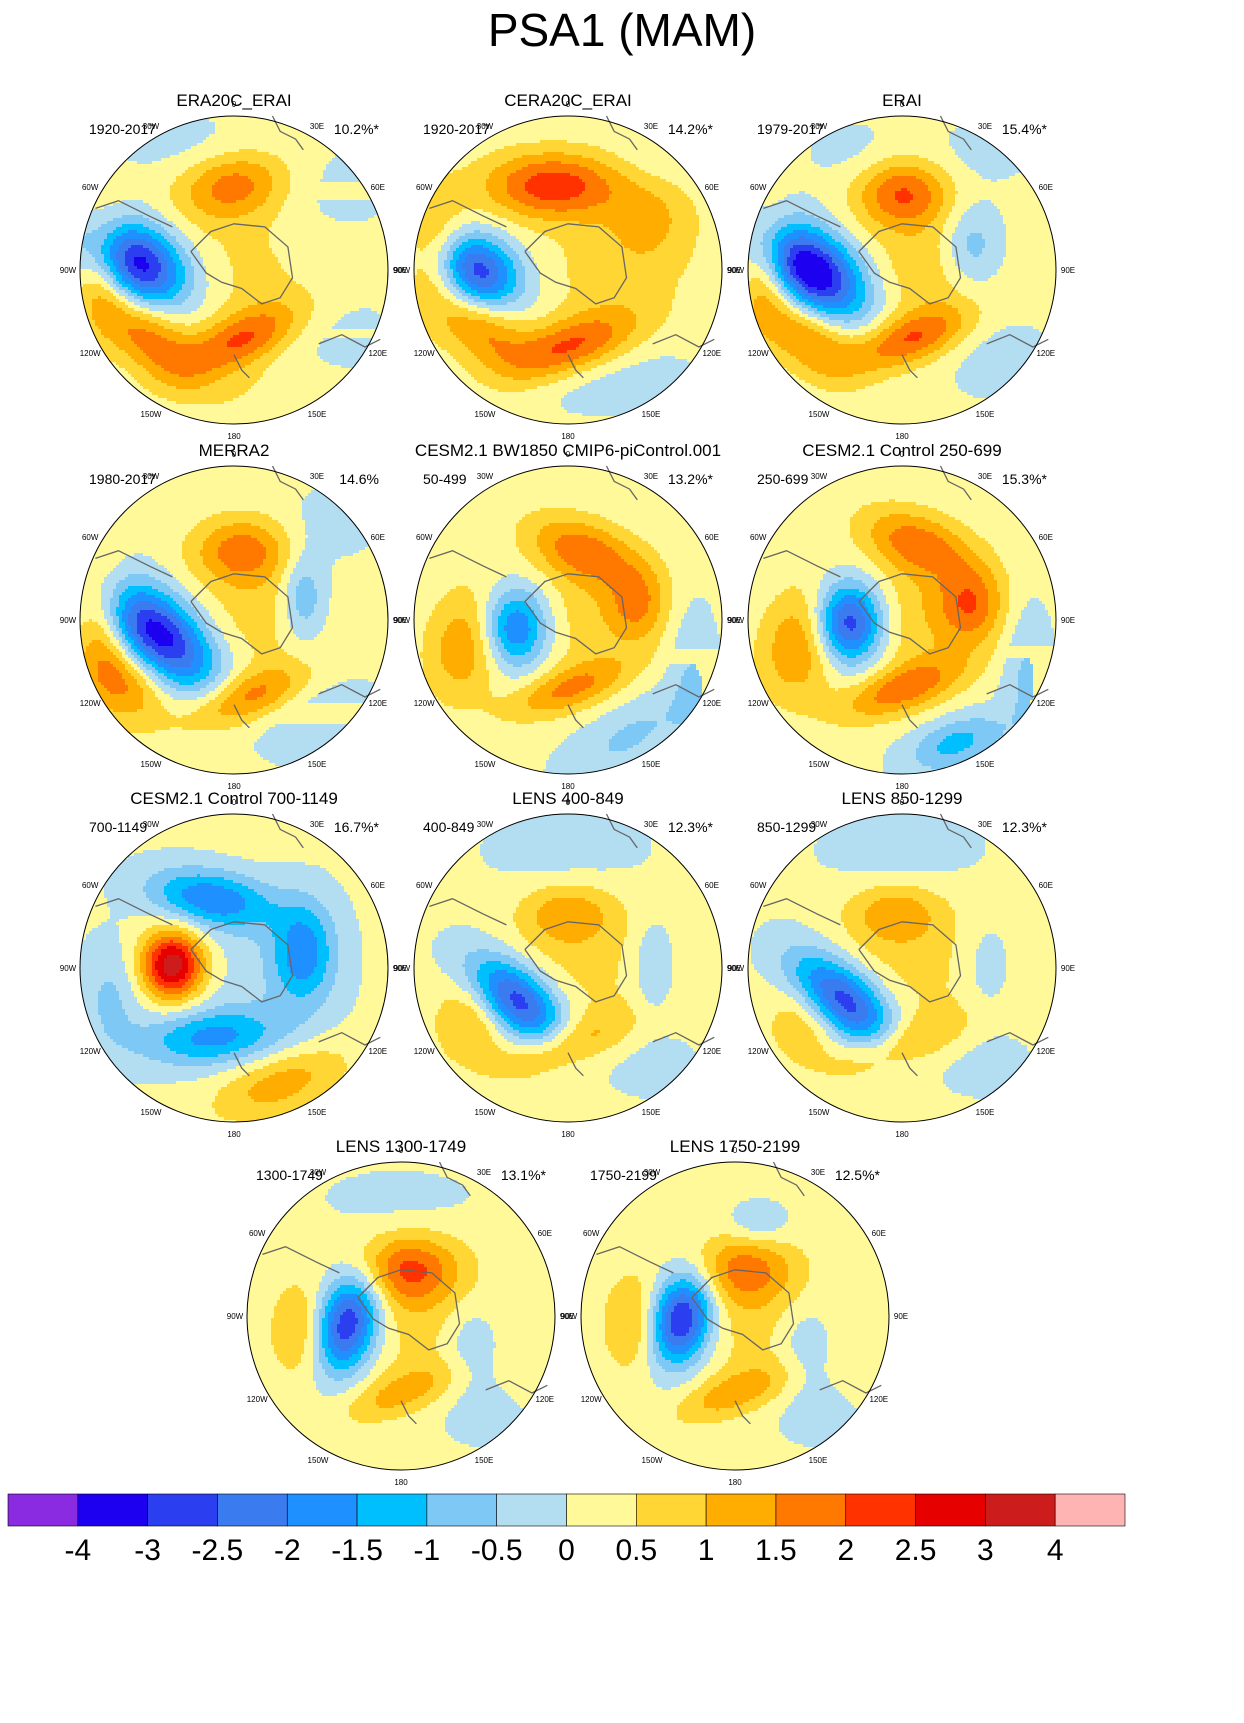 The image size is (1244, 1723). I want to click on longitude-label: 90W, so click(736, 620).